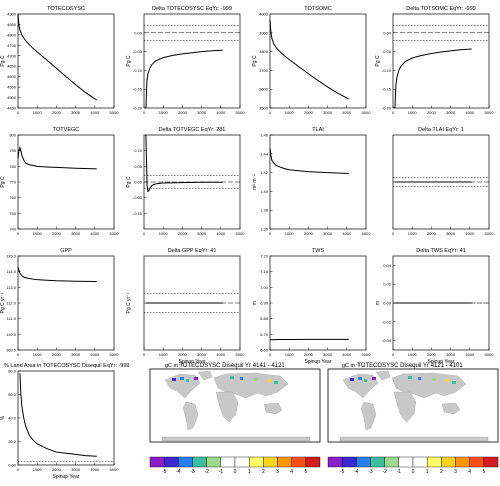 This screenshot has width=500, height=486. I want to click on y-tick-label: -0.02, so click(387, 321).